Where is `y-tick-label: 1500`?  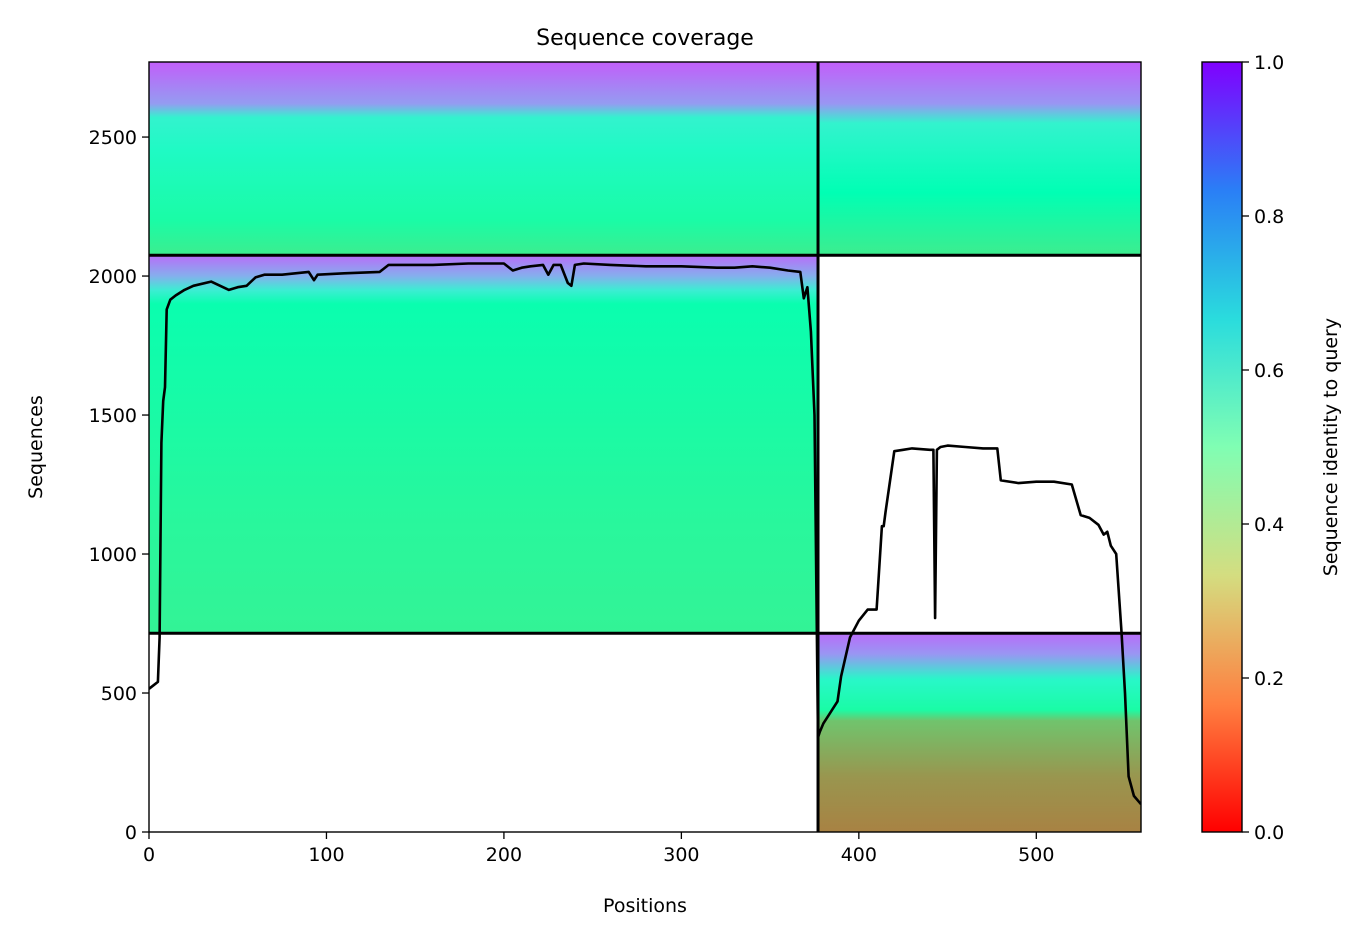 y-tick-label: 1500 is located at coordinates (113, 416).